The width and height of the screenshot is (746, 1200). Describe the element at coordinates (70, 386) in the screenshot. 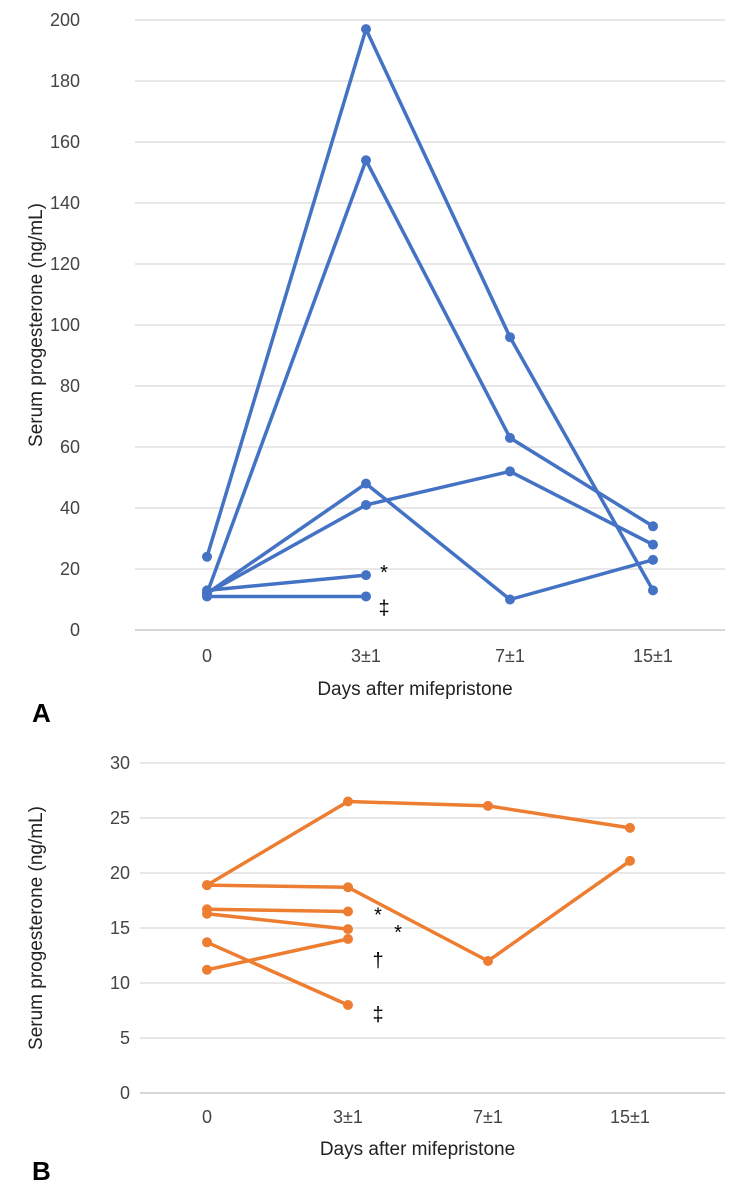

I see `y-tick-label: 80` at that location.